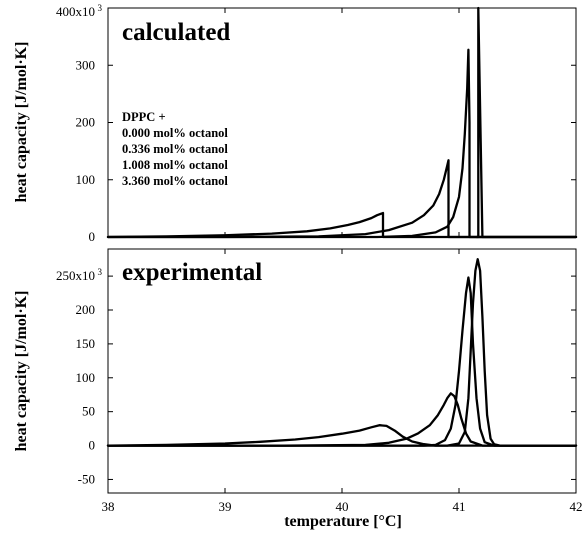 The width and height of the screenshot is (584, 538). I want to click on calculated-y-axis-title: heat capacity [J/mol·K], so click(21, 122).